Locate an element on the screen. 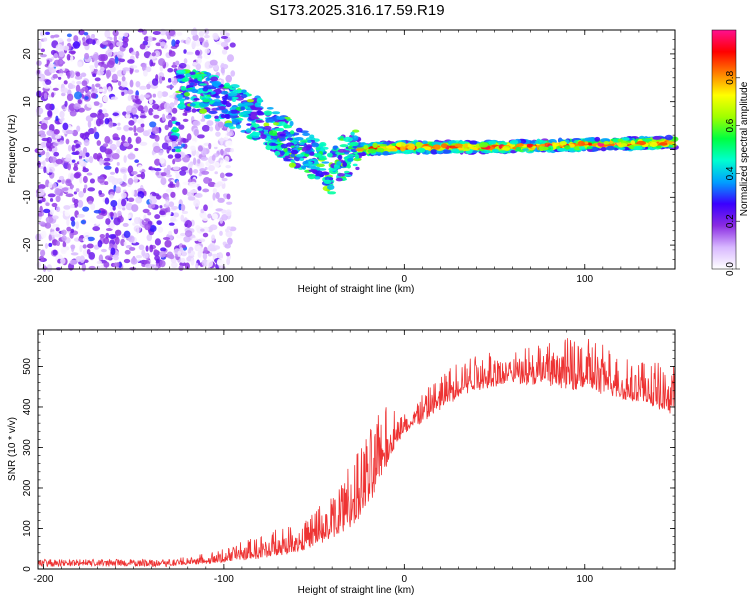 The image size is (750, 600). snr-xtick-label: 0 is located at coordinates (405, 579).